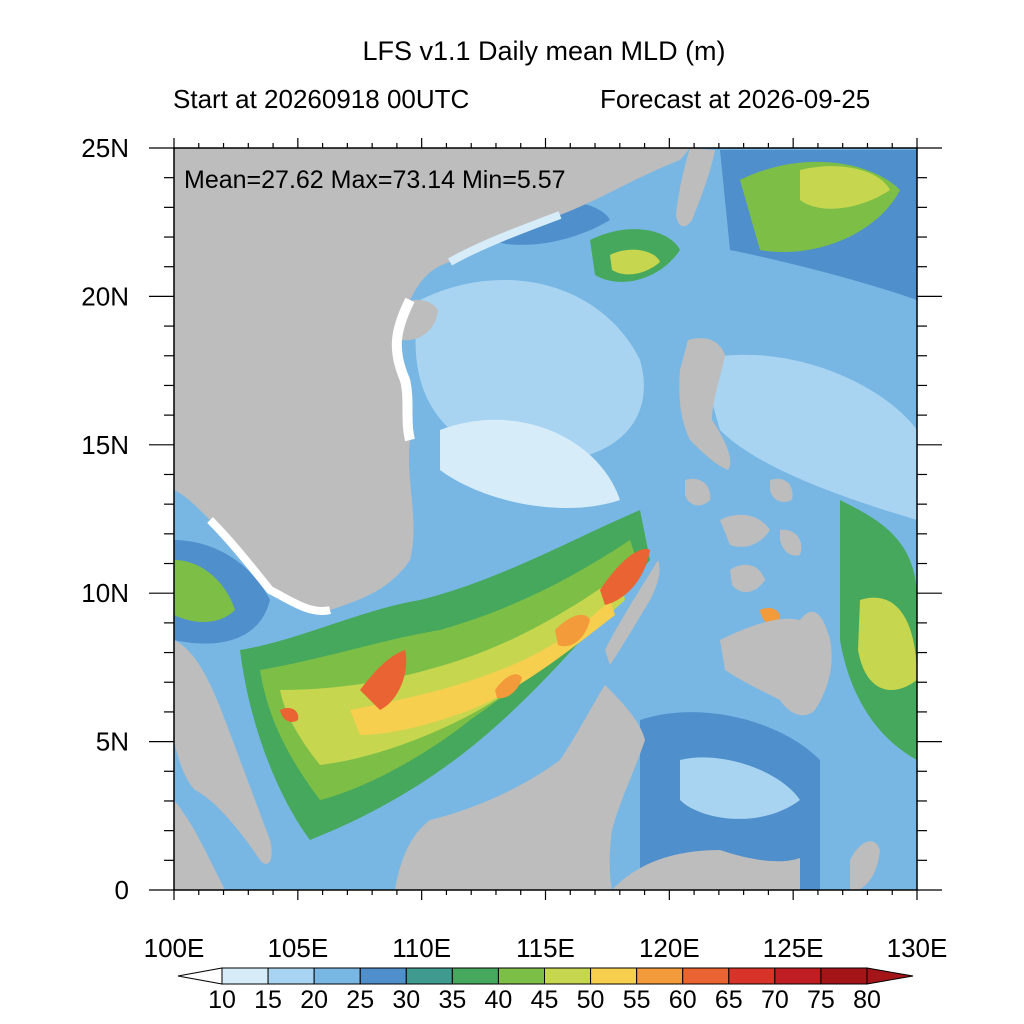 The width and height of the screenshot is (1024, 1024). What do you see at coordinates (375, 180) in the screenshot?
I see `map-stats-label: Mean=27.62 Max=73.14 Min=5.57` at bounding box center [375, 180].